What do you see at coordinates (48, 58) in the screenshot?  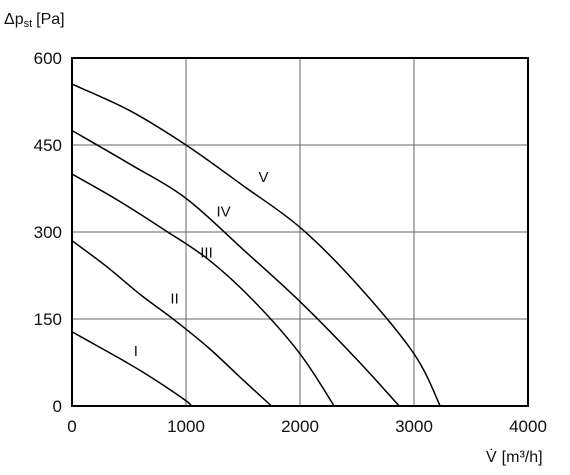 I see `y-tick-label: 600` at bounding box center [48, 58].